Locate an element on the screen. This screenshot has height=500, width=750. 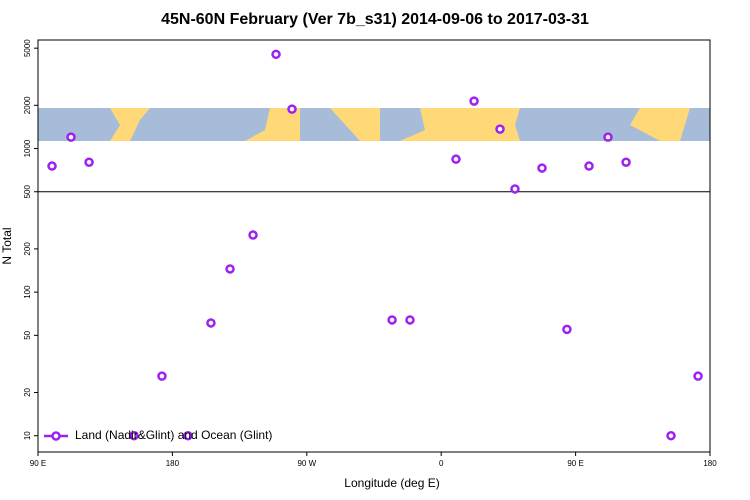
legend-label: Land (Nadir&Glint) and Ocean (Glint) is located at coordinates (173, 435).